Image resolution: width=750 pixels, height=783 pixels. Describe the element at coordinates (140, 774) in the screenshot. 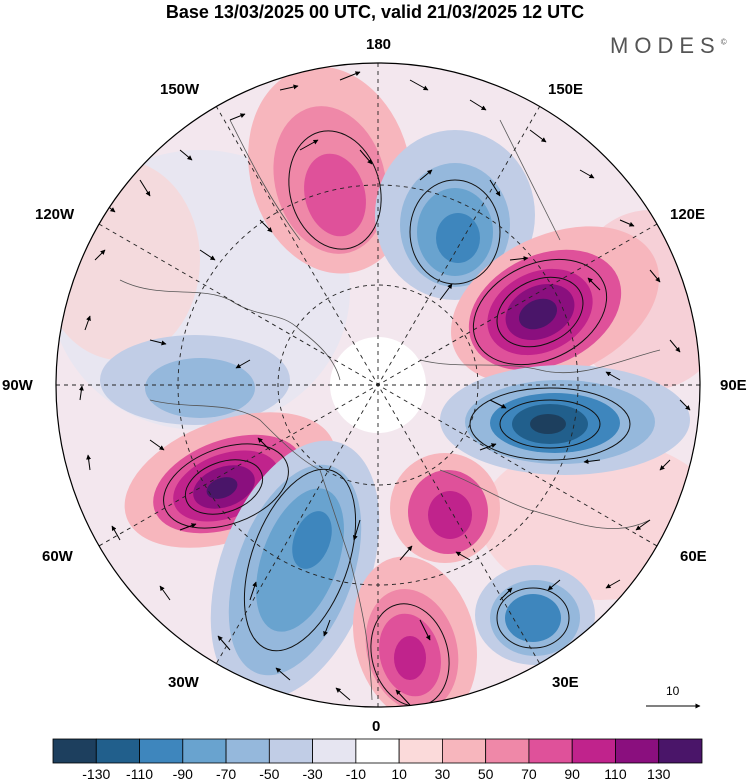

I see `colorbar-tick-label: -110` at that location.